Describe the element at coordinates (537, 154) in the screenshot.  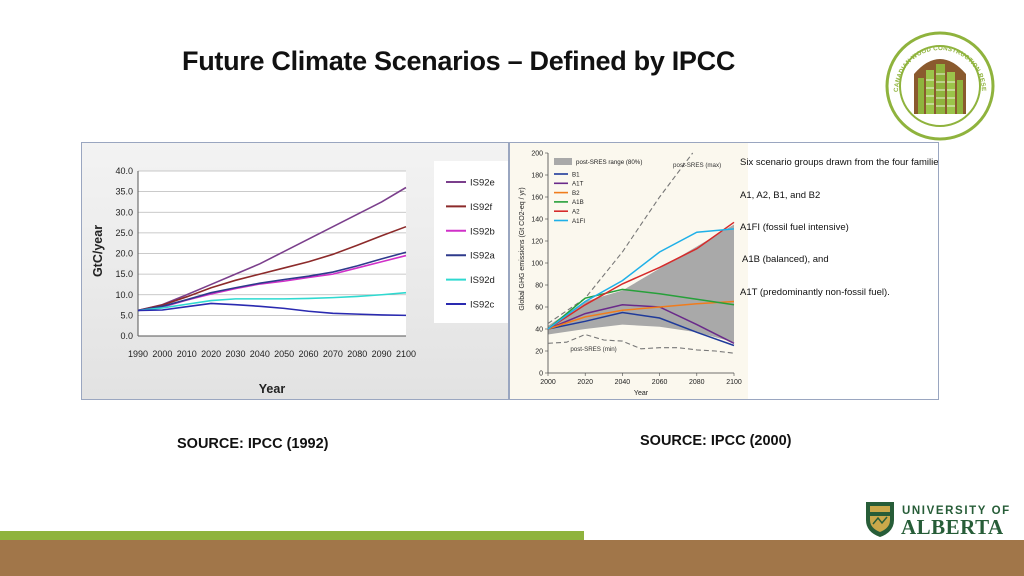
I see `y-tick-label: 200` at that location.